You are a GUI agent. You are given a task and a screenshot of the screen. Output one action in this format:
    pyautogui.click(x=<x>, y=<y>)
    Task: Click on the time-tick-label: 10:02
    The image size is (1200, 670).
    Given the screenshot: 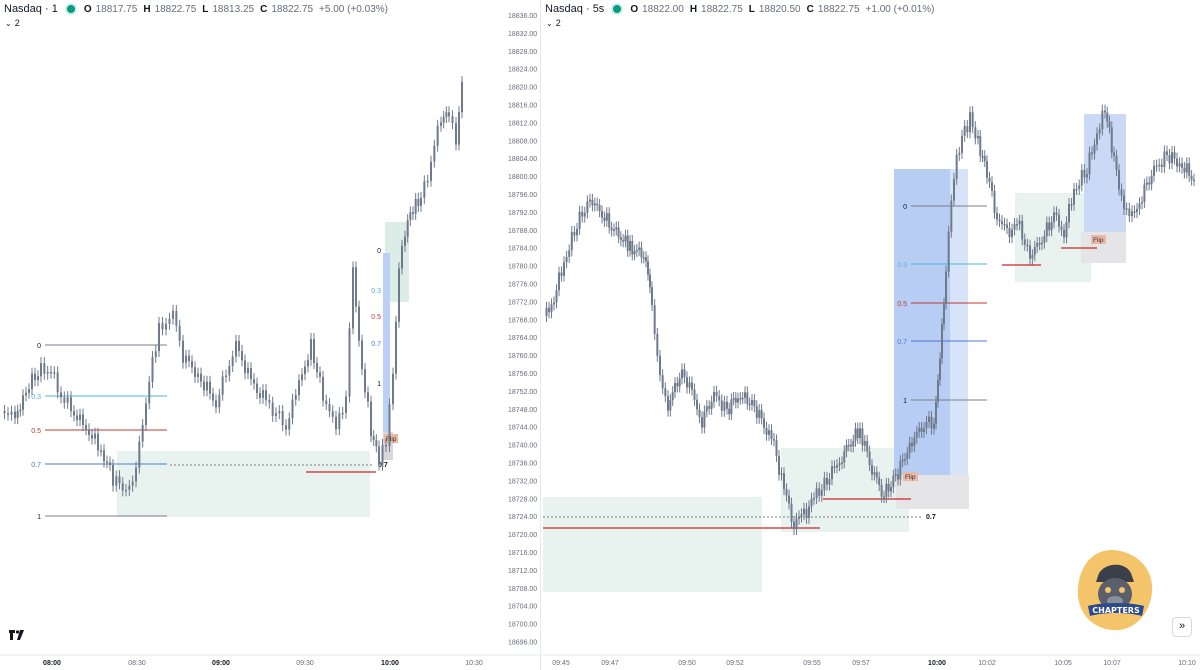 What is the action you would take?
    pyautogui.click(x=987, y=663)
    